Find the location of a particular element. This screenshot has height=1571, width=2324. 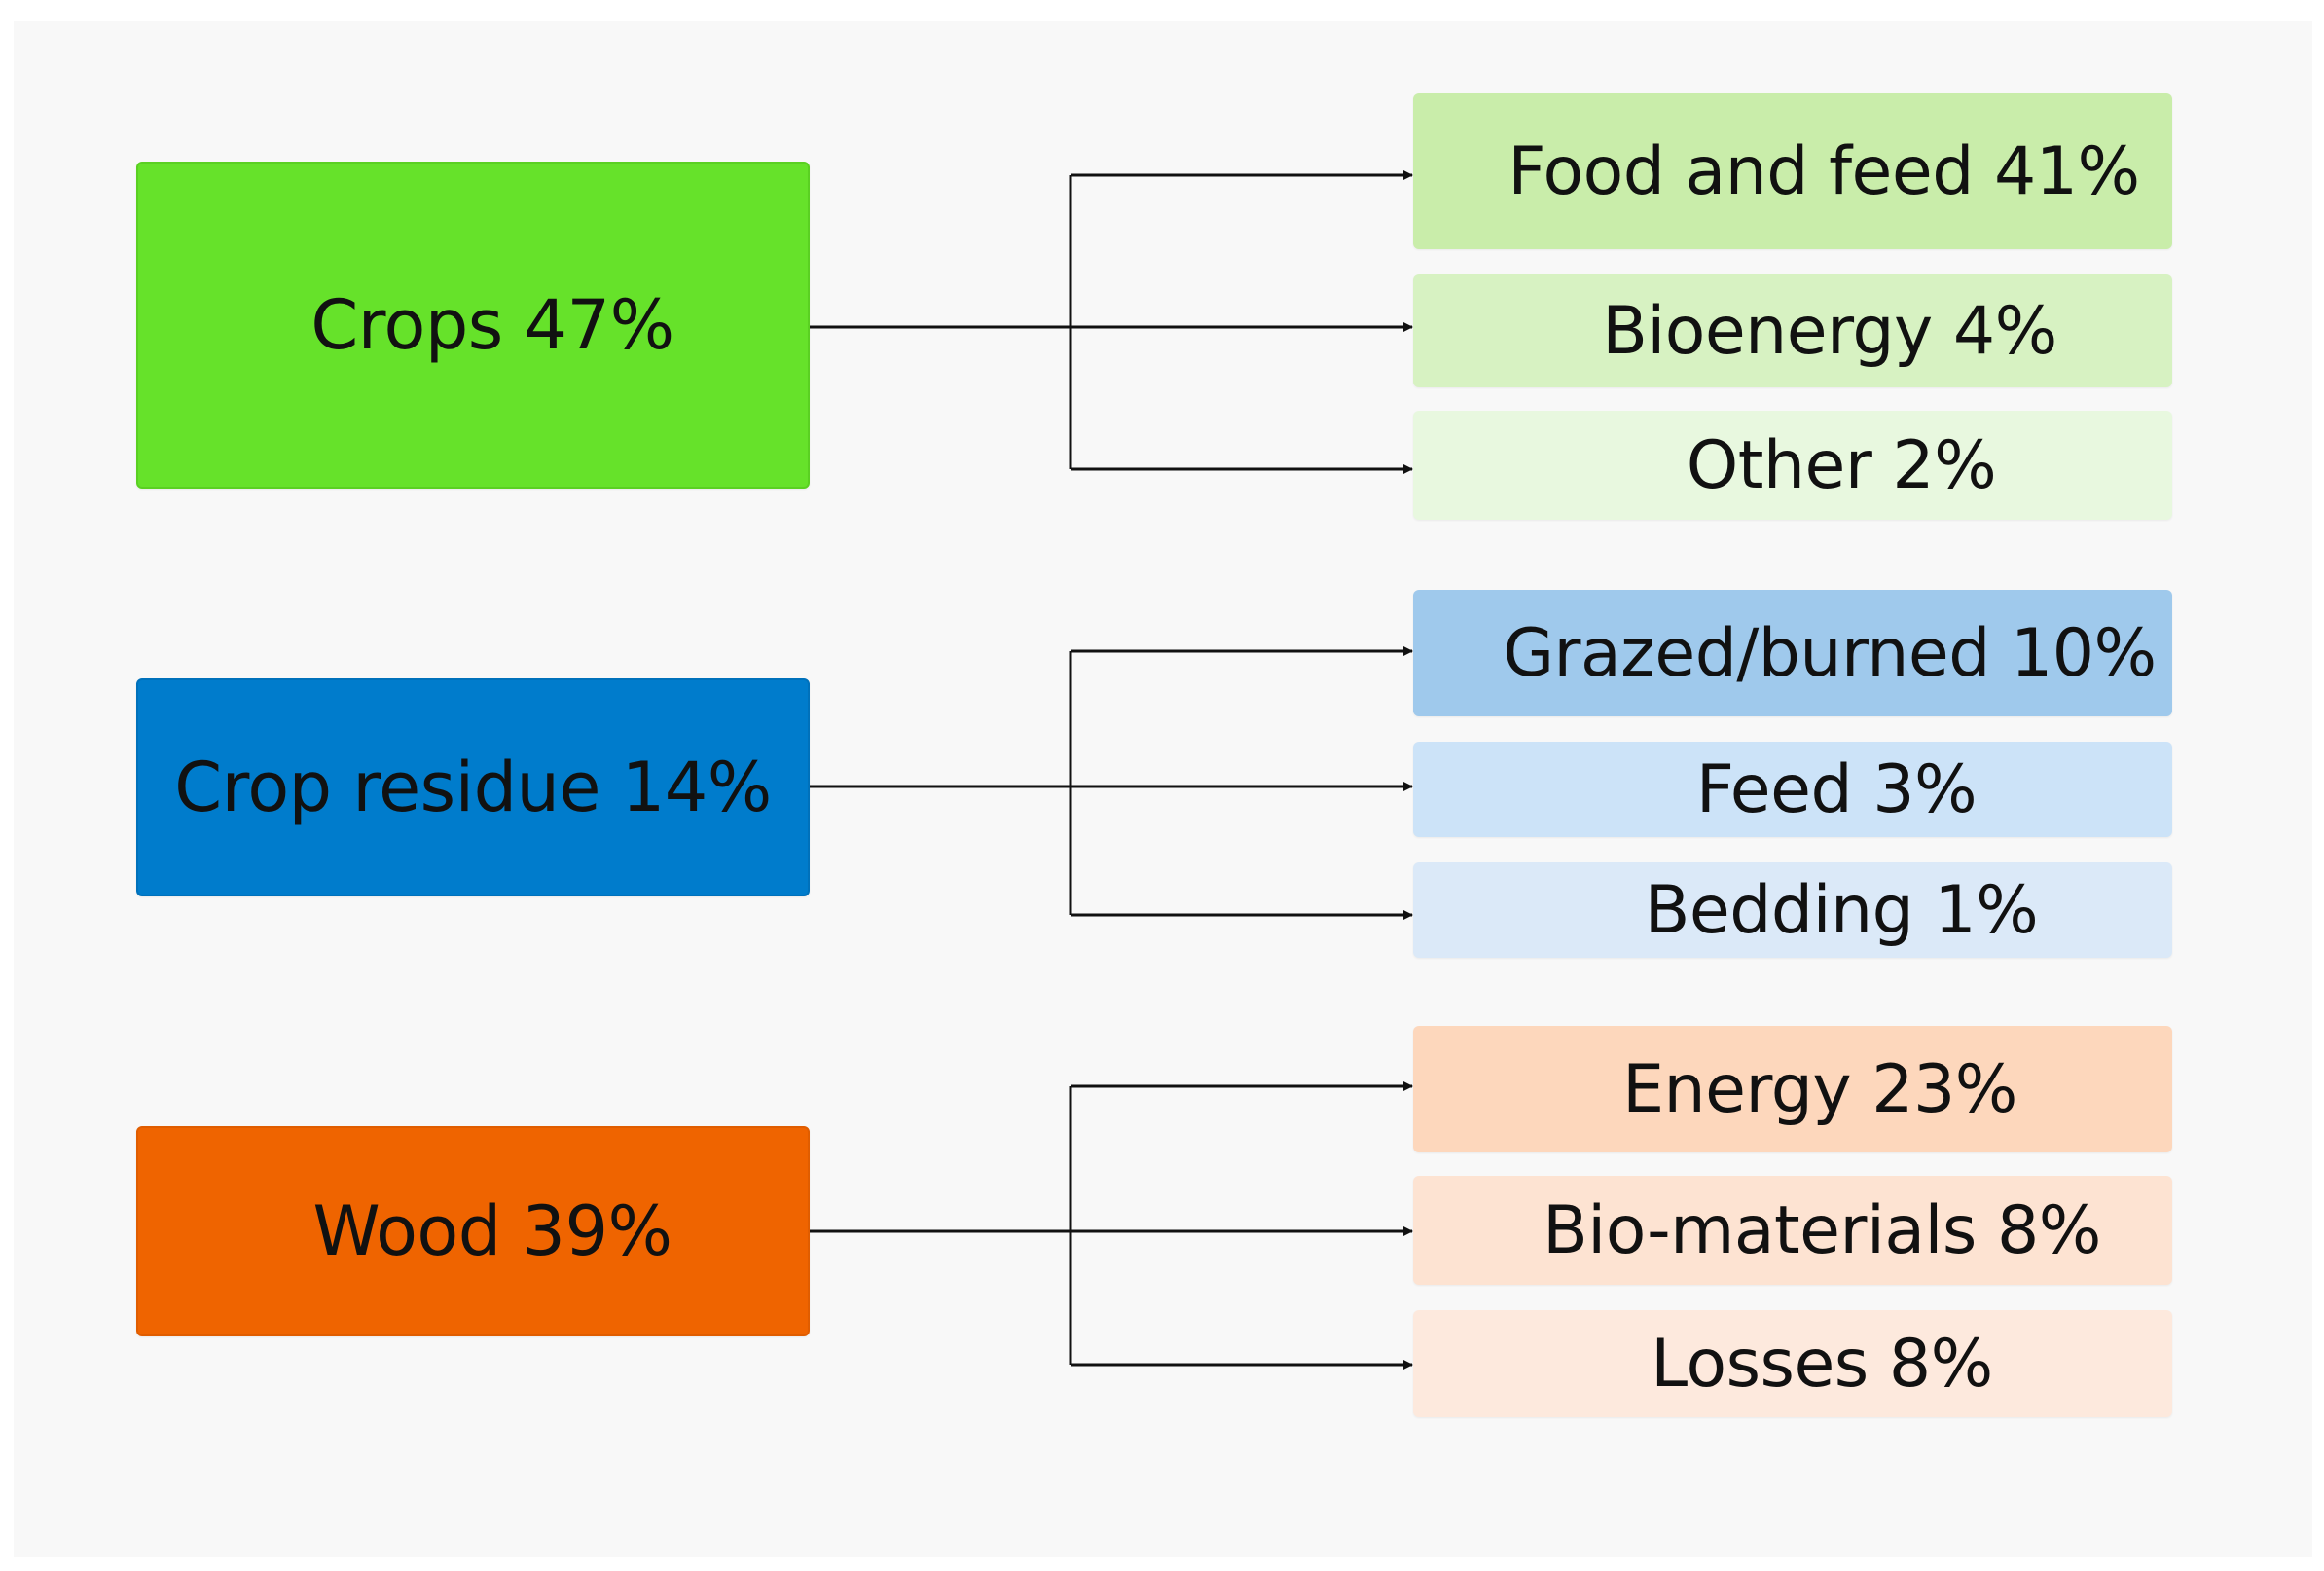

output-label-bio-materials: Bio-materials 8% is located at coordinates (1822, 1230).